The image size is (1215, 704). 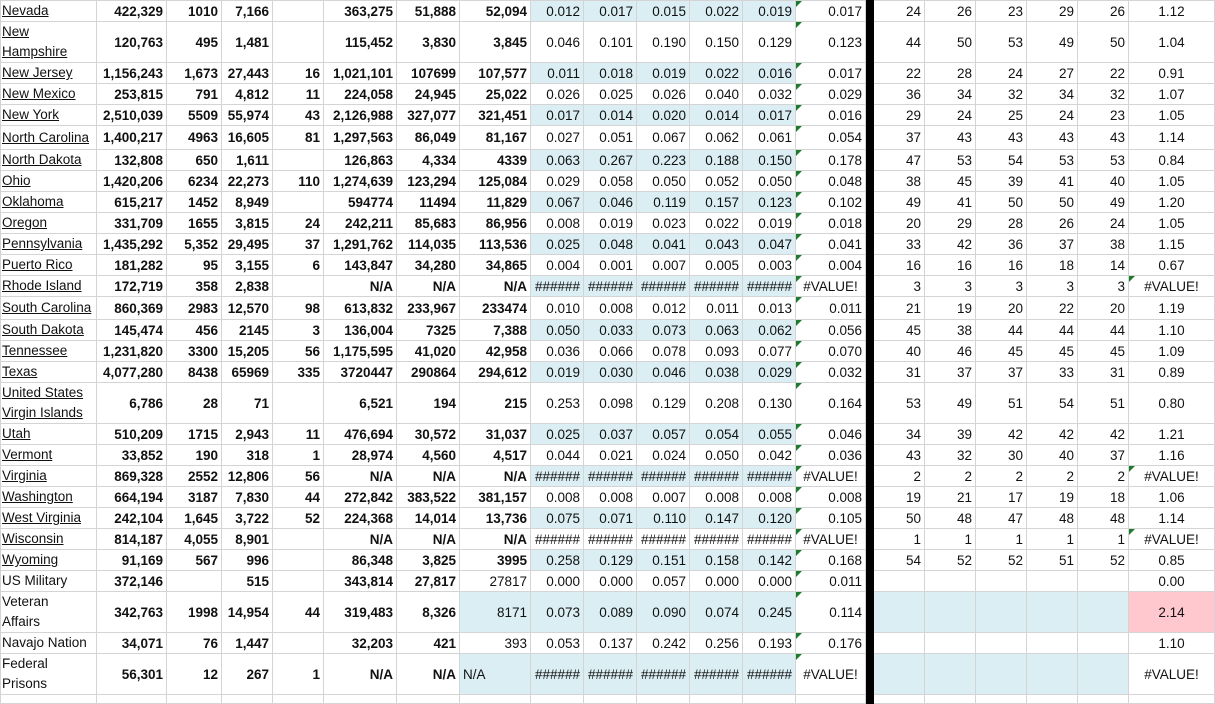 What do you see at coordinates (33, 538) in the screenshot?
I see `jurisdiction-link: Wisconsin` at bounding box center [33, 538].